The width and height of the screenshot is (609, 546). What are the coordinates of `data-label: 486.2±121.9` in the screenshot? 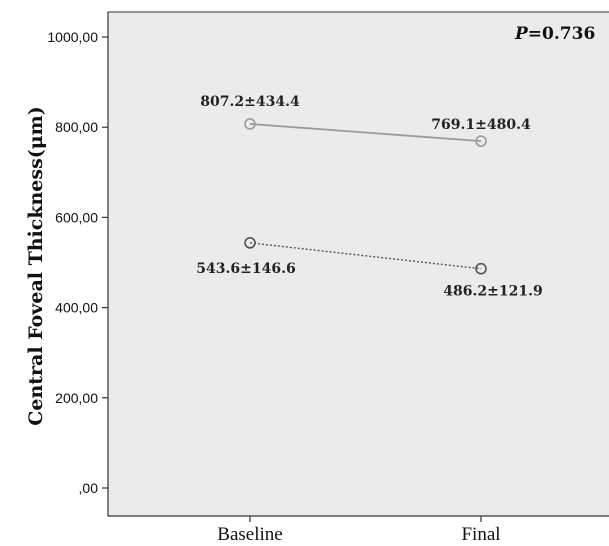 It's located at (492, 292).